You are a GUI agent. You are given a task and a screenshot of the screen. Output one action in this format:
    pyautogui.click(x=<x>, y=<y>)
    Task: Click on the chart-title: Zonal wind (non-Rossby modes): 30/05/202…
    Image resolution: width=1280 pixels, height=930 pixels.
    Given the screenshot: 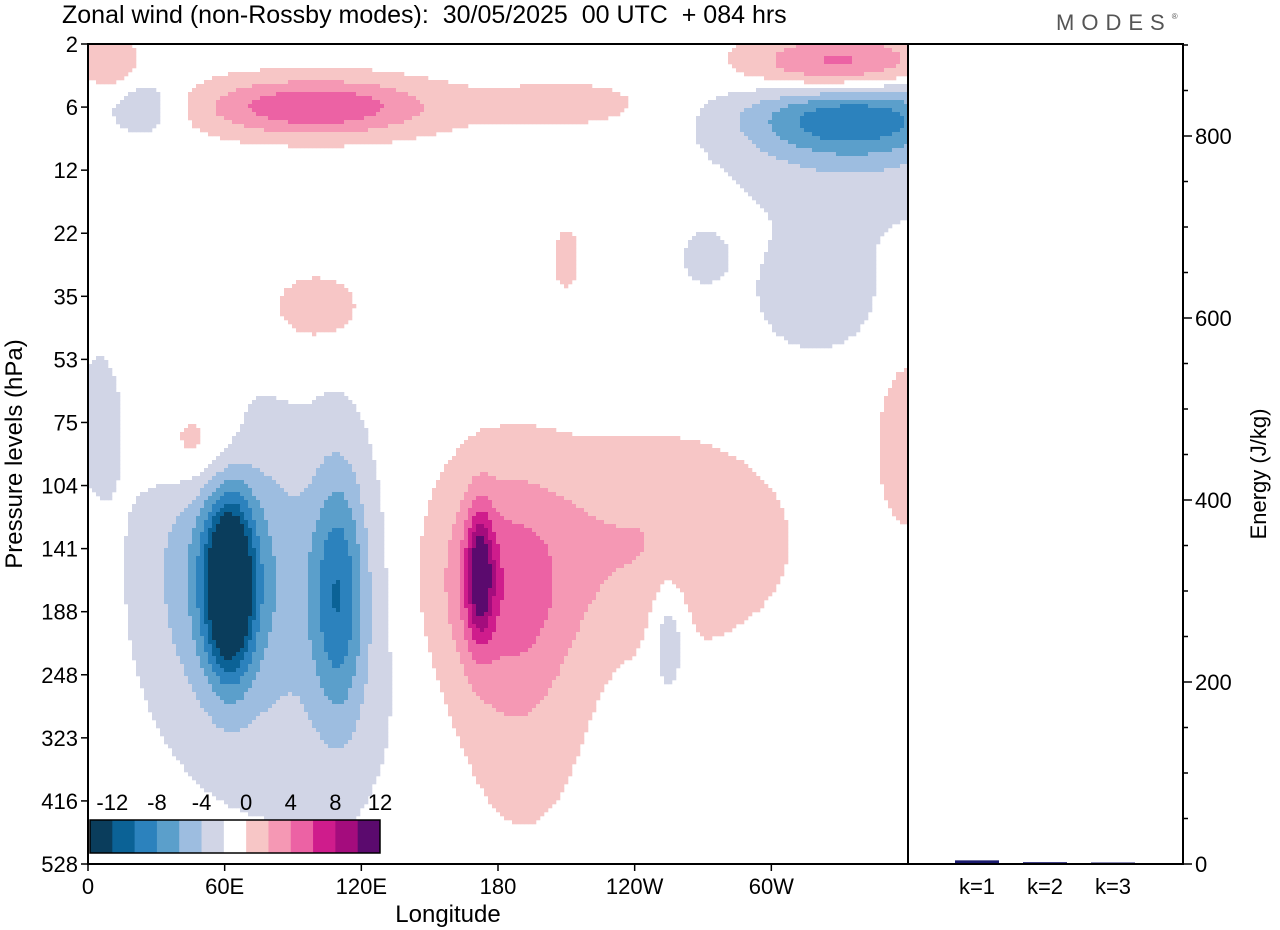 What is the action you would take?
    pyautogui.click(x=424, y=15)
    